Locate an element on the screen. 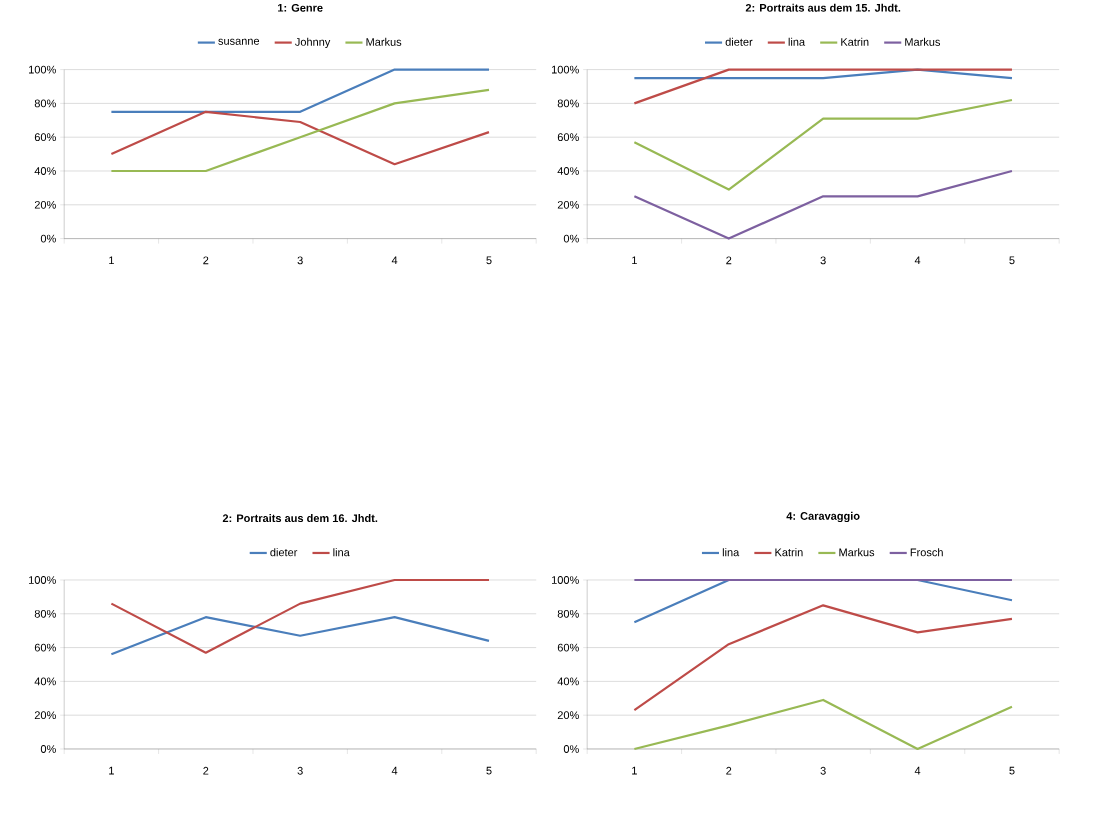 The width and height of the screenshot is (1102, 825). legend-label: Johnny is located at coordinates (313, 43).